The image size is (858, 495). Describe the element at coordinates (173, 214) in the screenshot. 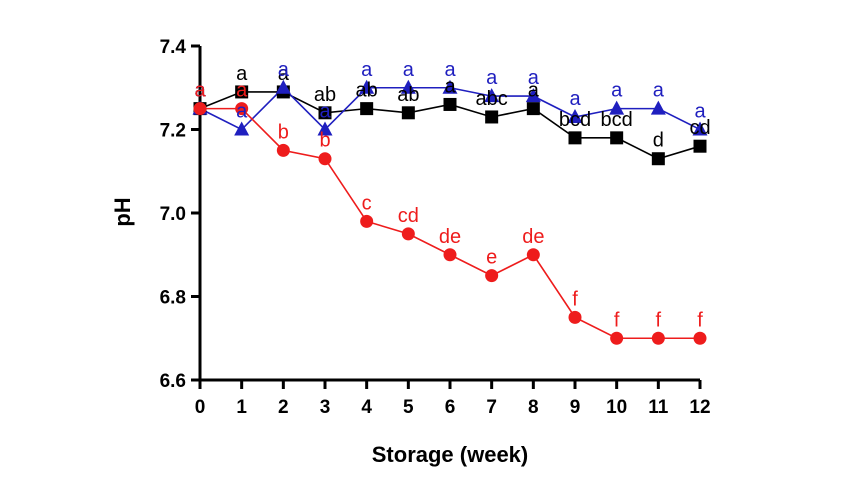

I see `y-tick-label: 7.0` at that location.